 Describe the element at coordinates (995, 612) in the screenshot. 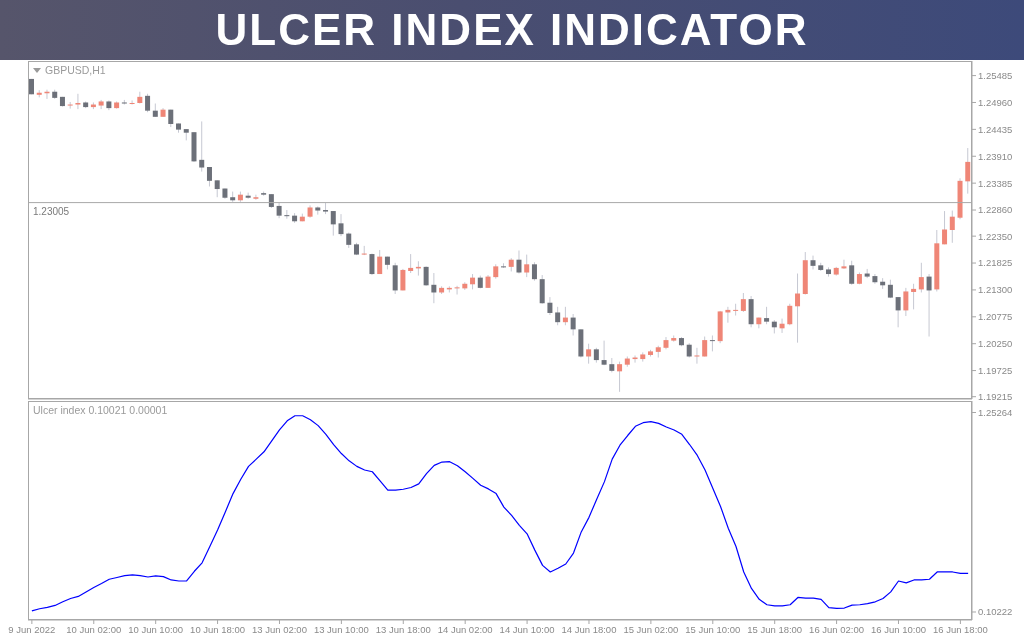

I see `y-tick-label: 0.10222` at that location.